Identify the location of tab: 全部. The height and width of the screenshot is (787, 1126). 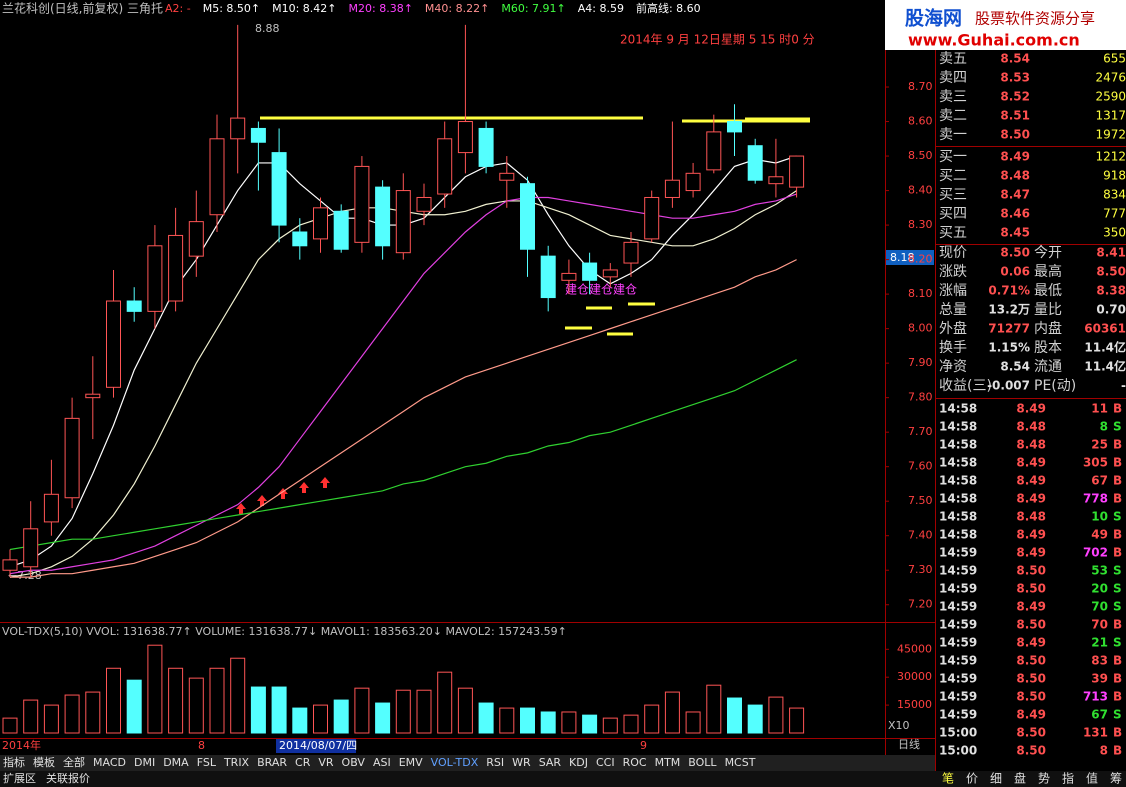
(74, 762).